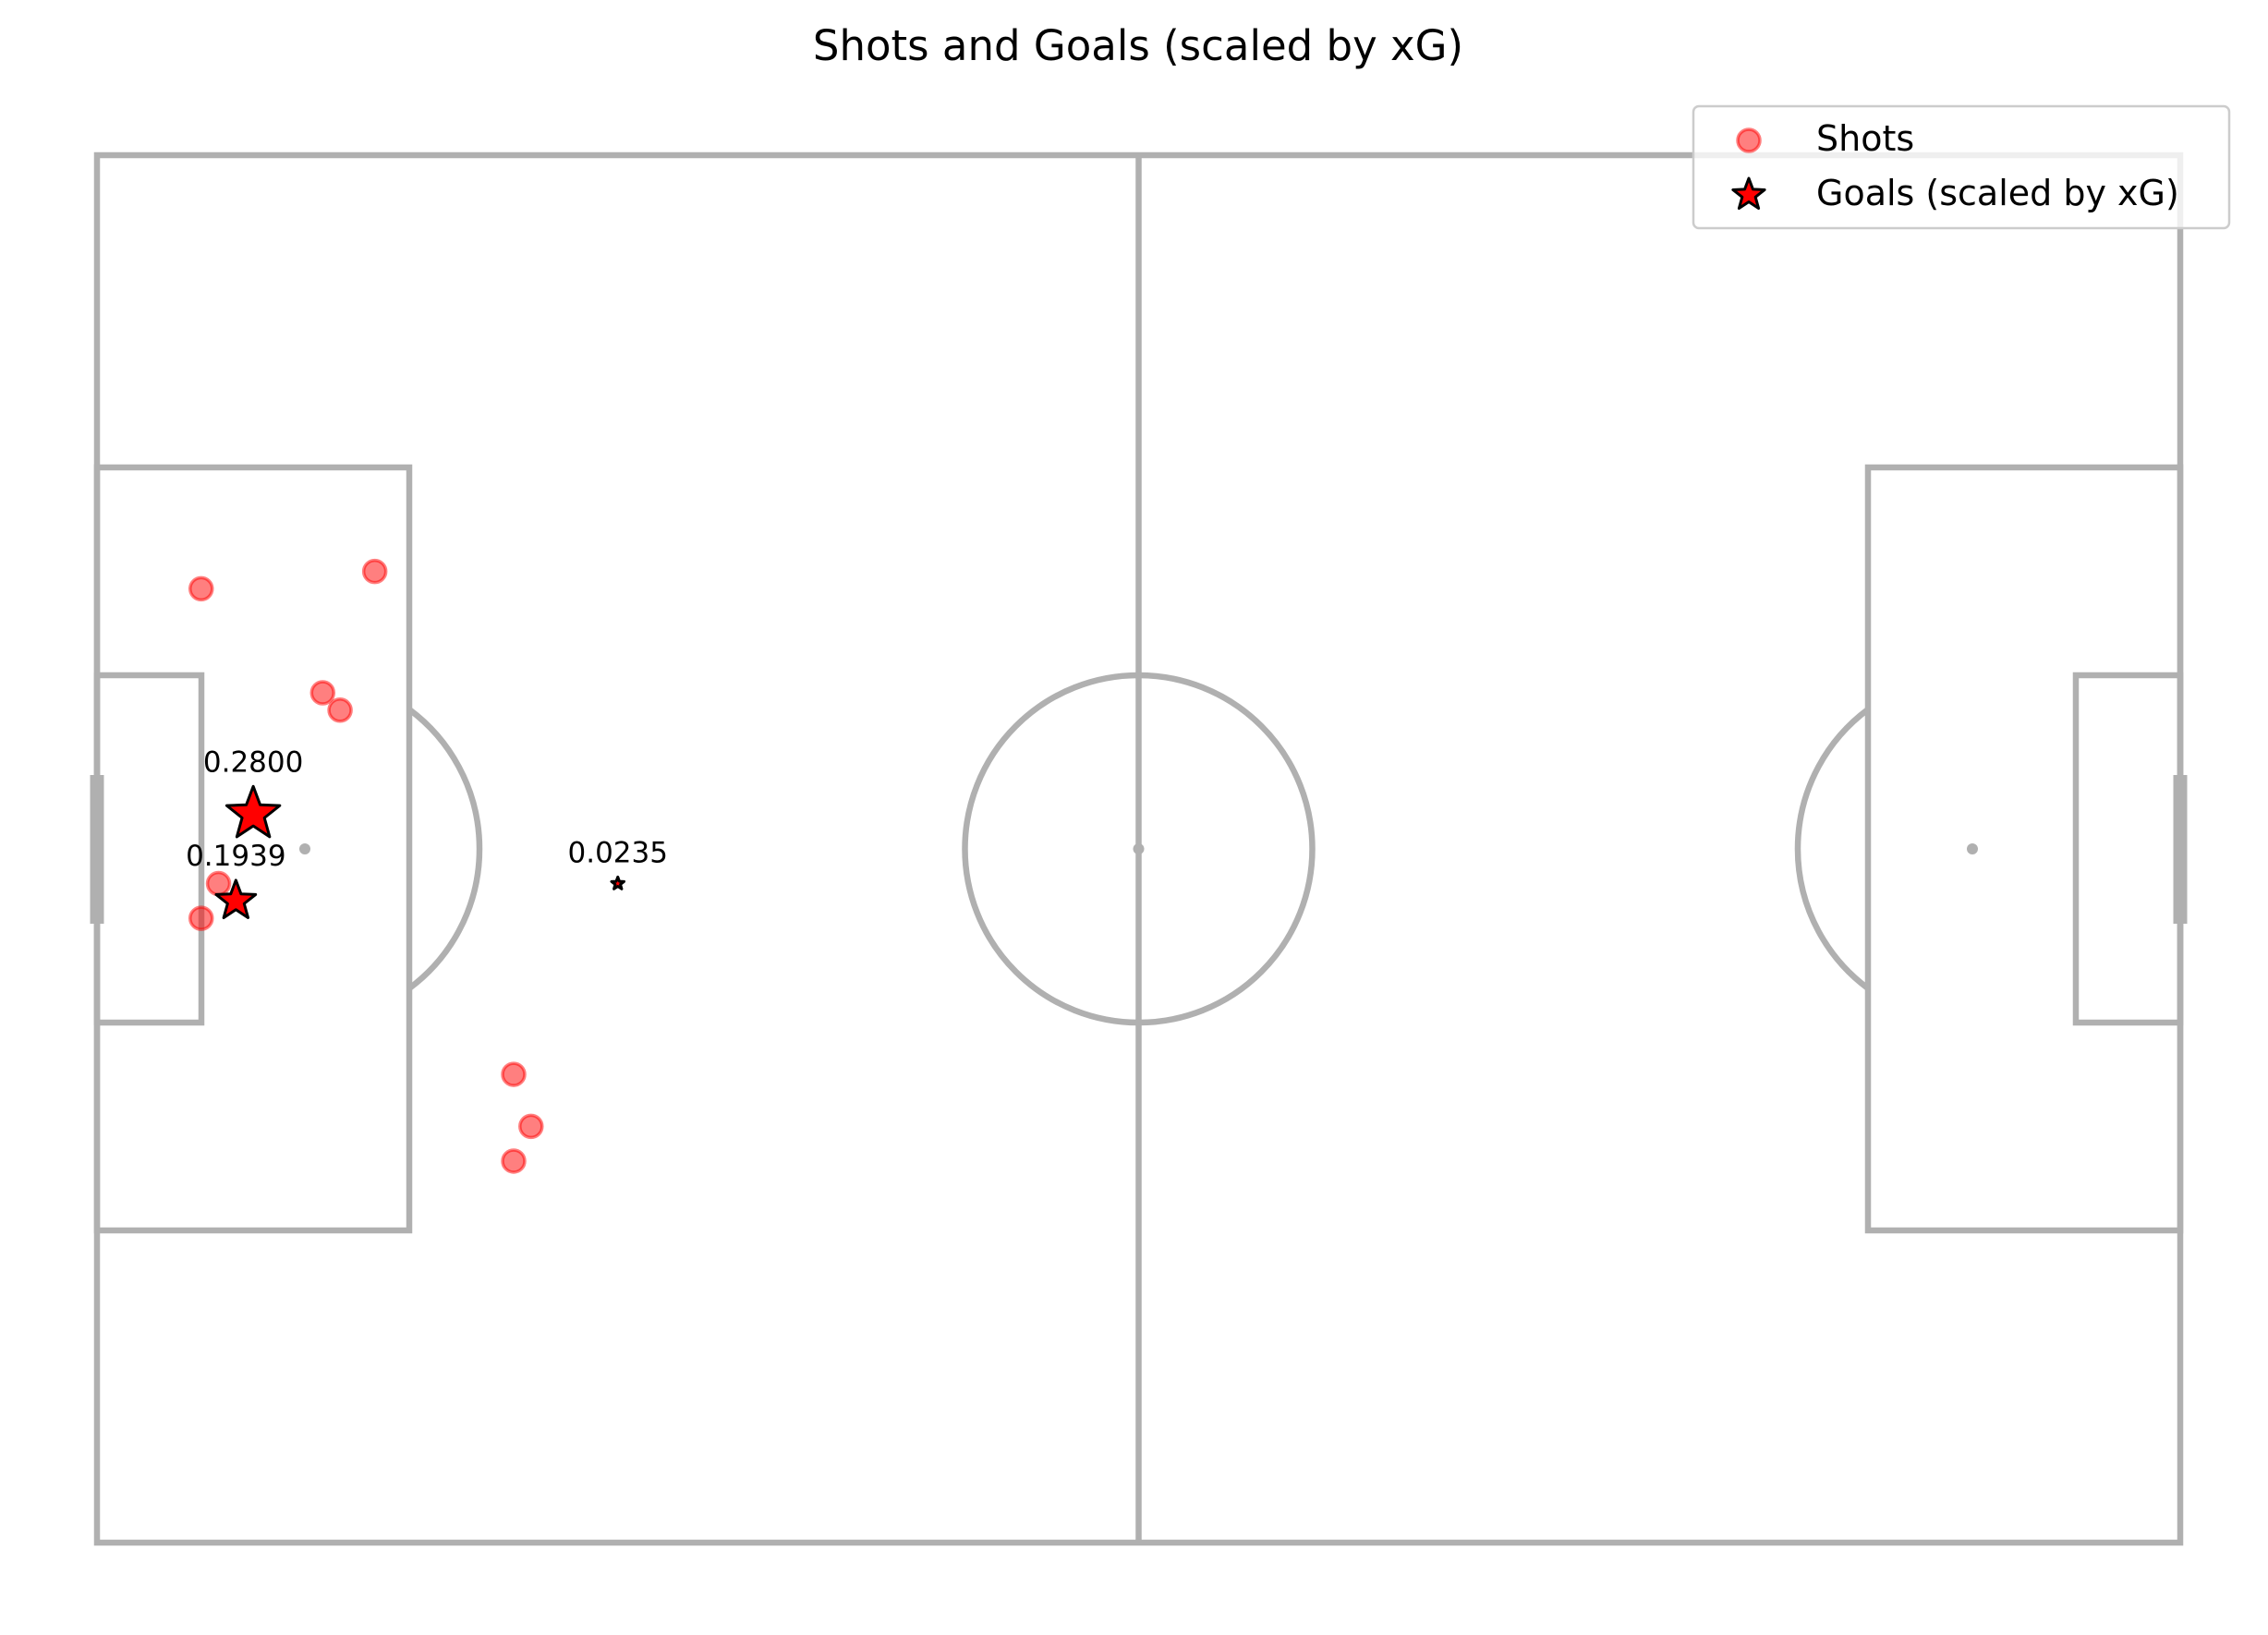 This screenshot has width=2268, height=1635. What do you see at coordinates (1997, 193) in the screenshot?
I see `legend-goals-label: Goals (scaled by xG)` at bounding box center [1997, 193].